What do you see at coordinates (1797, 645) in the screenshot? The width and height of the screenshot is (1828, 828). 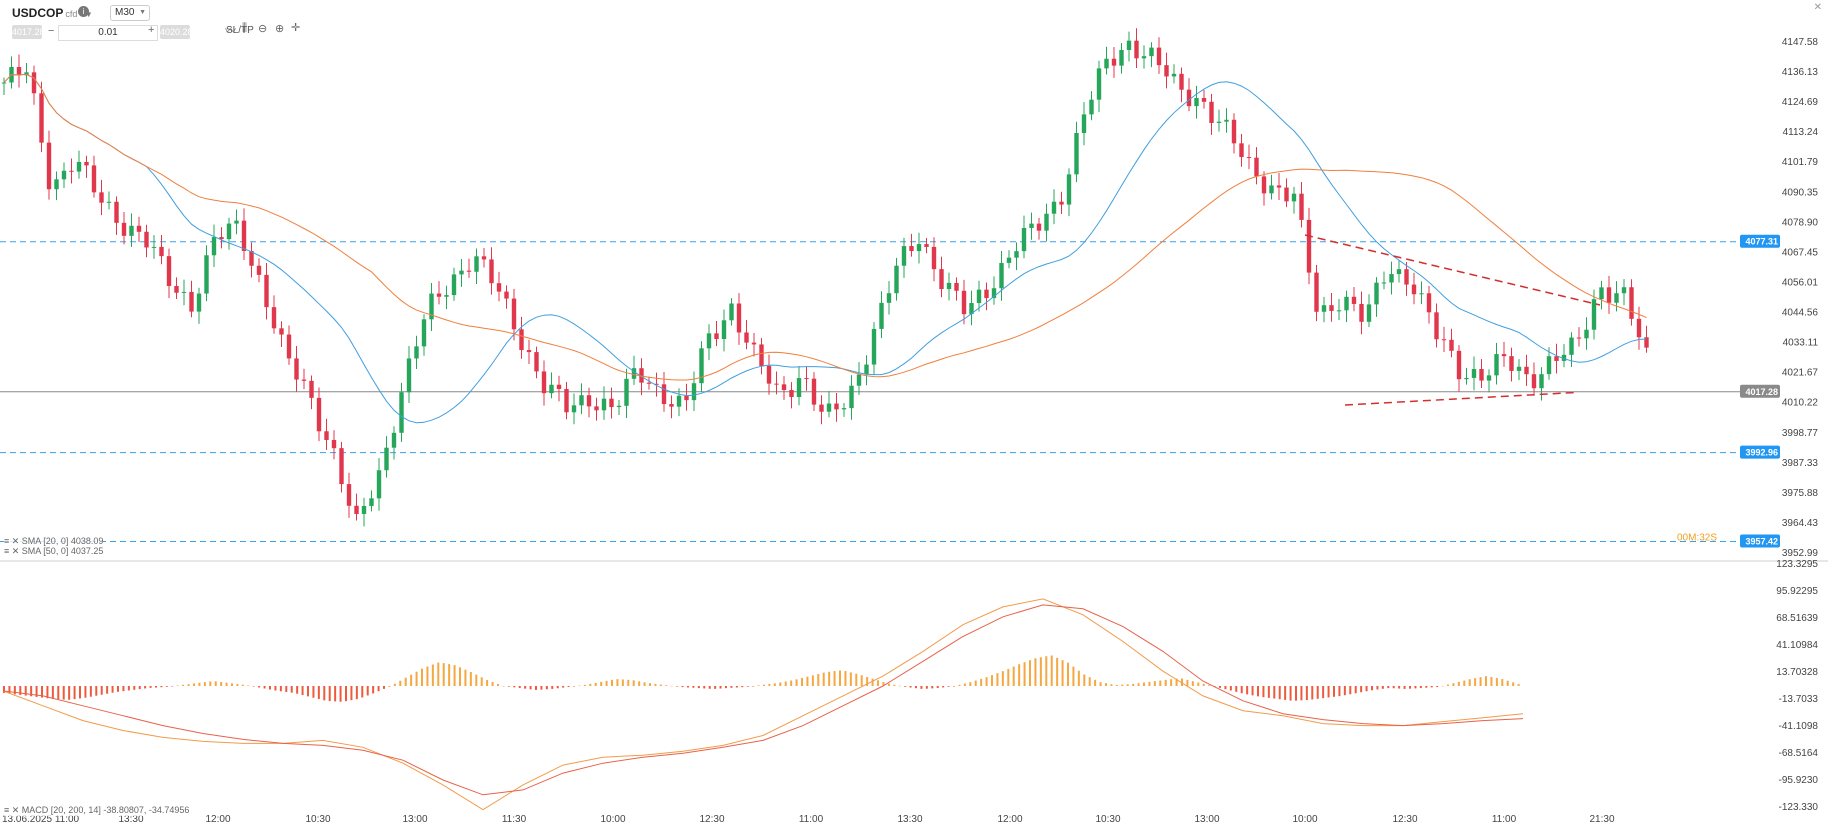 I see `macd-tick-label: 41.10984` at bounding box center [1797, 645].